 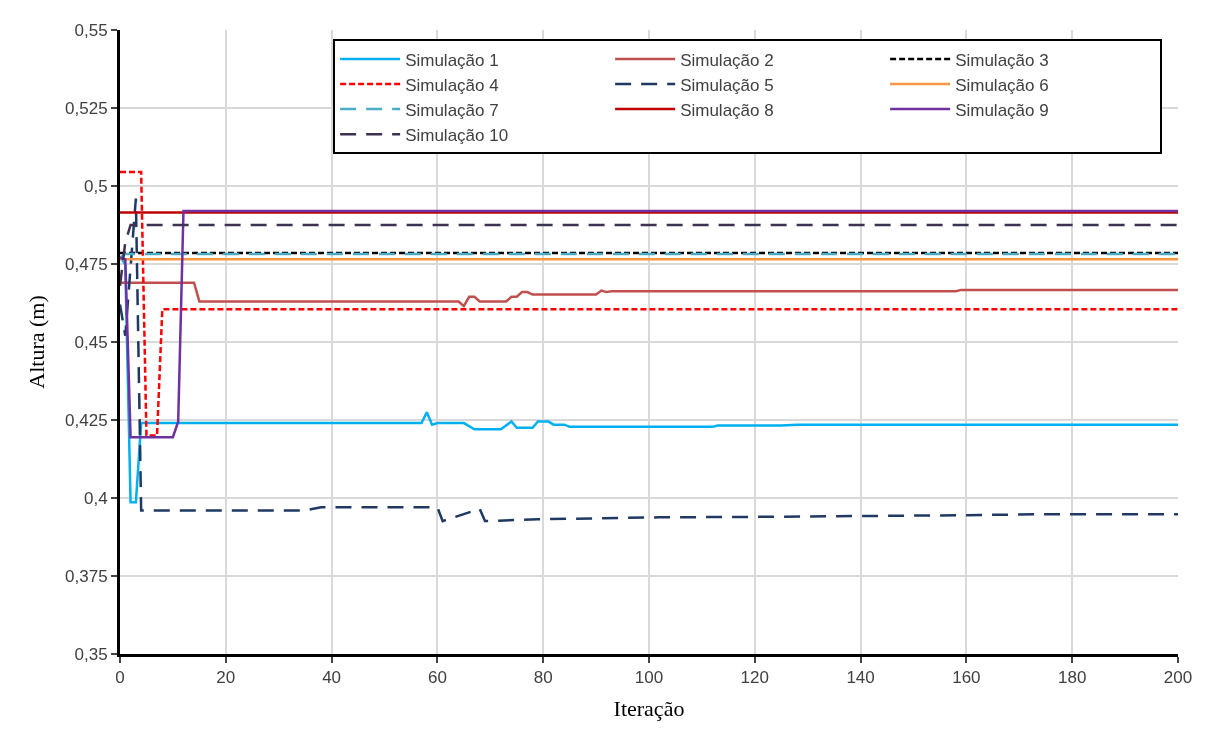 I want to click on legend-label: Simulação 5, so click(x=727, y=85).